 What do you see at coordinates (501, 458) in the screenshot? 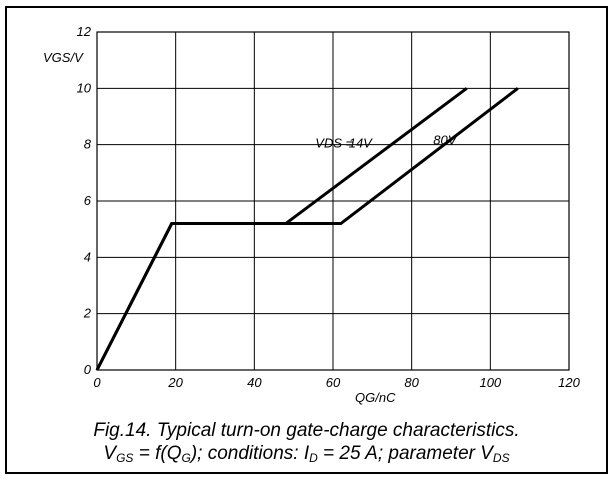
I see `caption-vds-sub: DS` at bounding box center [501, 458].